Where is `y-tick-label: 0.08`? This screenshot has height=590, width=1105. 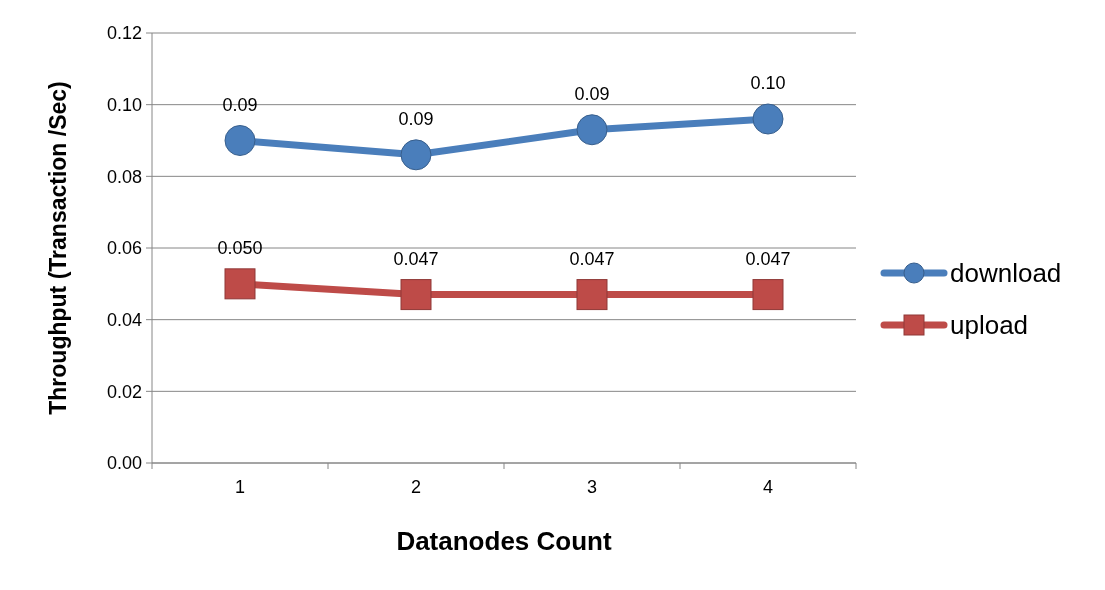
y-tick-label: 0.08 is located at coordinates (124, 176).